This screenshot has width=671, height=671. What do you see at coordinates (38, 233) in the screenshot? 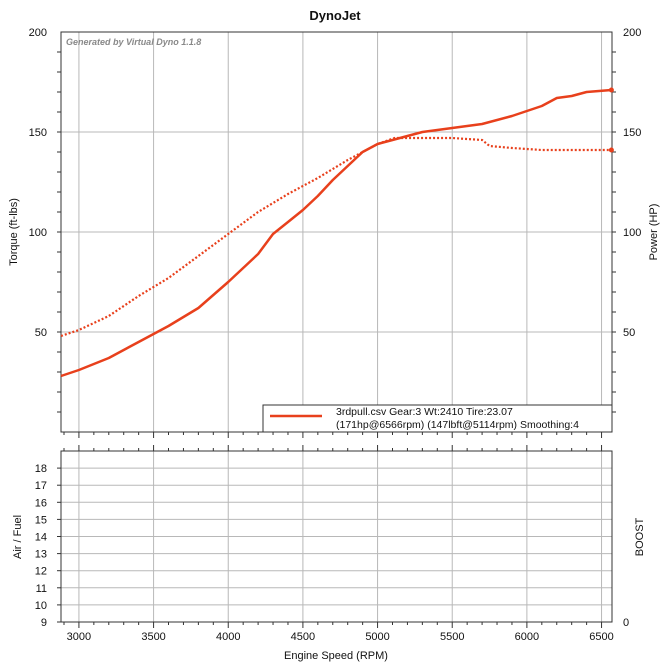
I see `y-tick-label-left: 100` at bounding box center [38, 233].